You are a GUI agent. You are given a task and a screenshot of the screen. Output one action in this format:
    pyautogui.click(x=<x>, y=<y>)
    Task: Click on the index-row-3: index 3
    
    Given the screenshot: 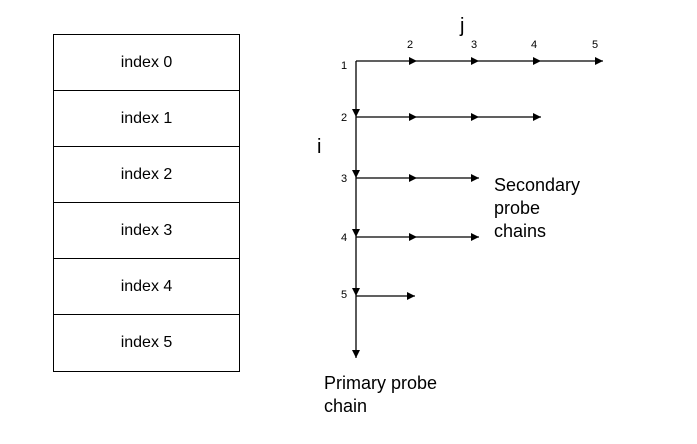 What is the action you would take?
    pyautogui.click(x=146, y=231)
    